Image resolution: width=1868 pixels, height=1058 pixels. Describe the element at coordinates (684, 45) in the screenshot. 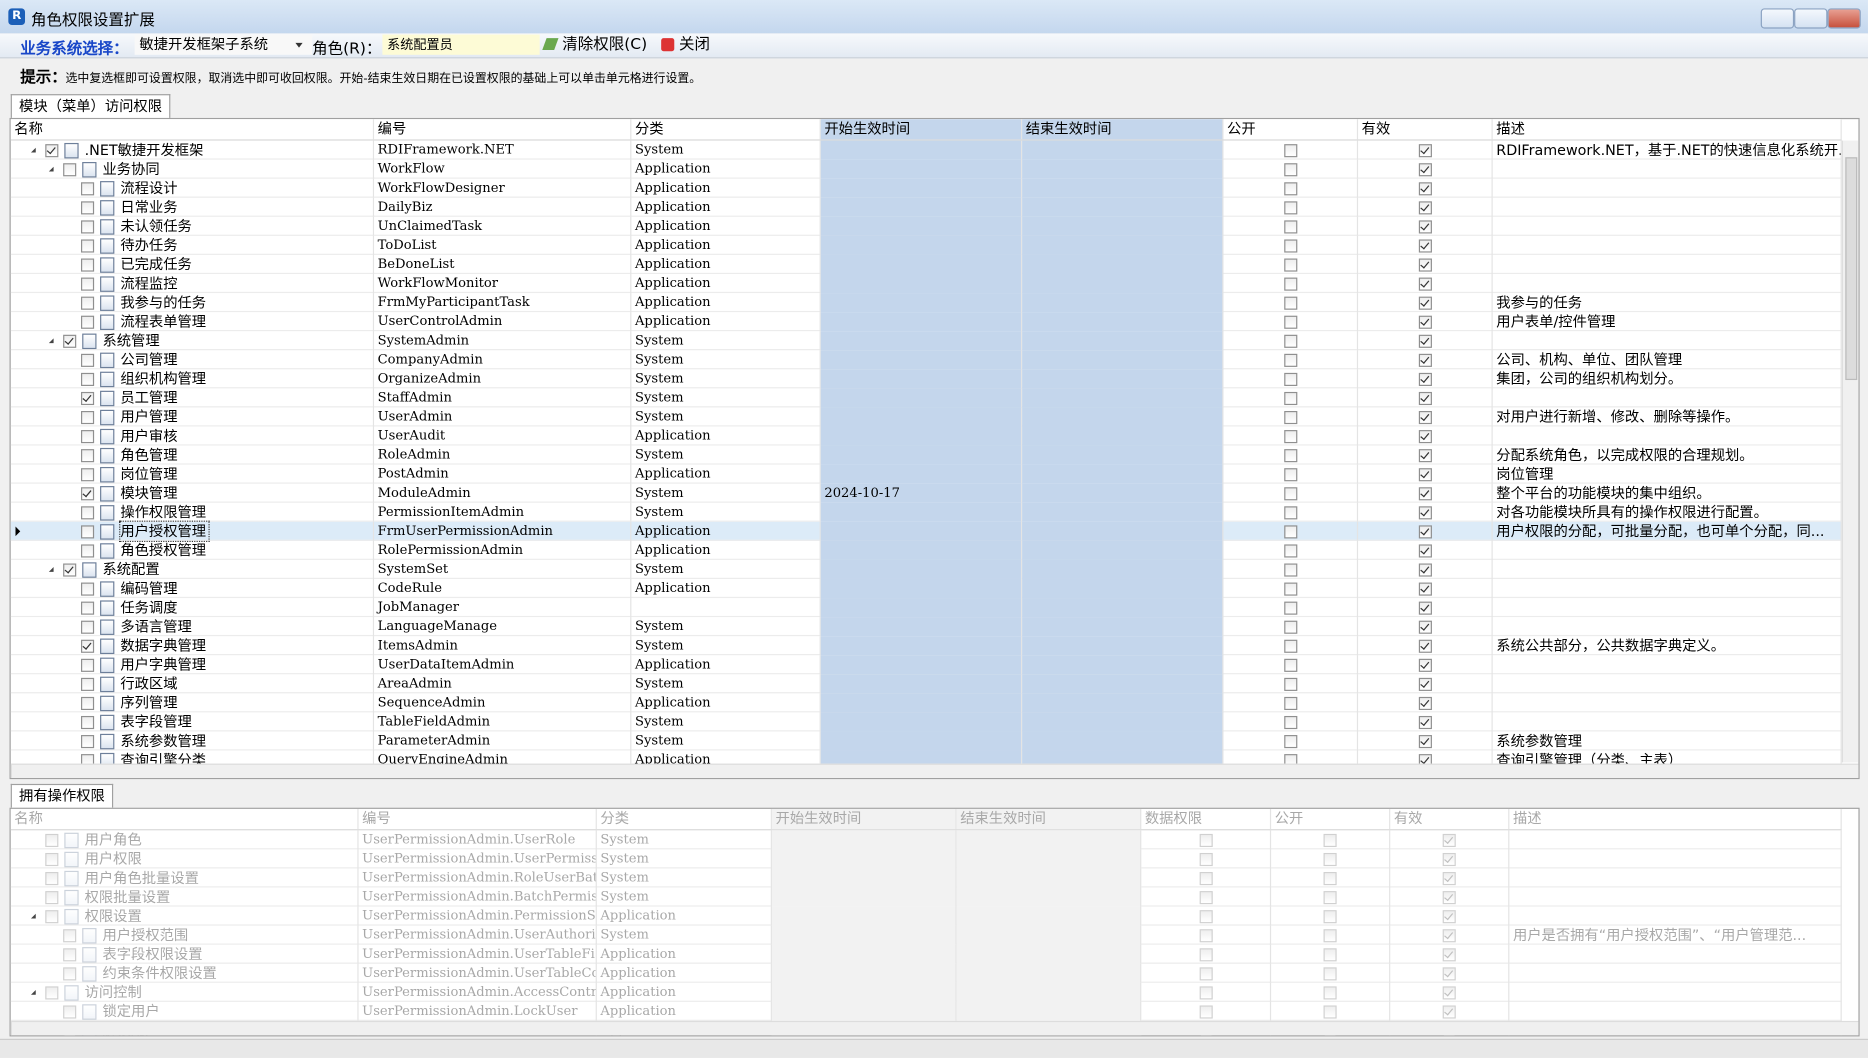

I see `close-button: 关闭` at that location.